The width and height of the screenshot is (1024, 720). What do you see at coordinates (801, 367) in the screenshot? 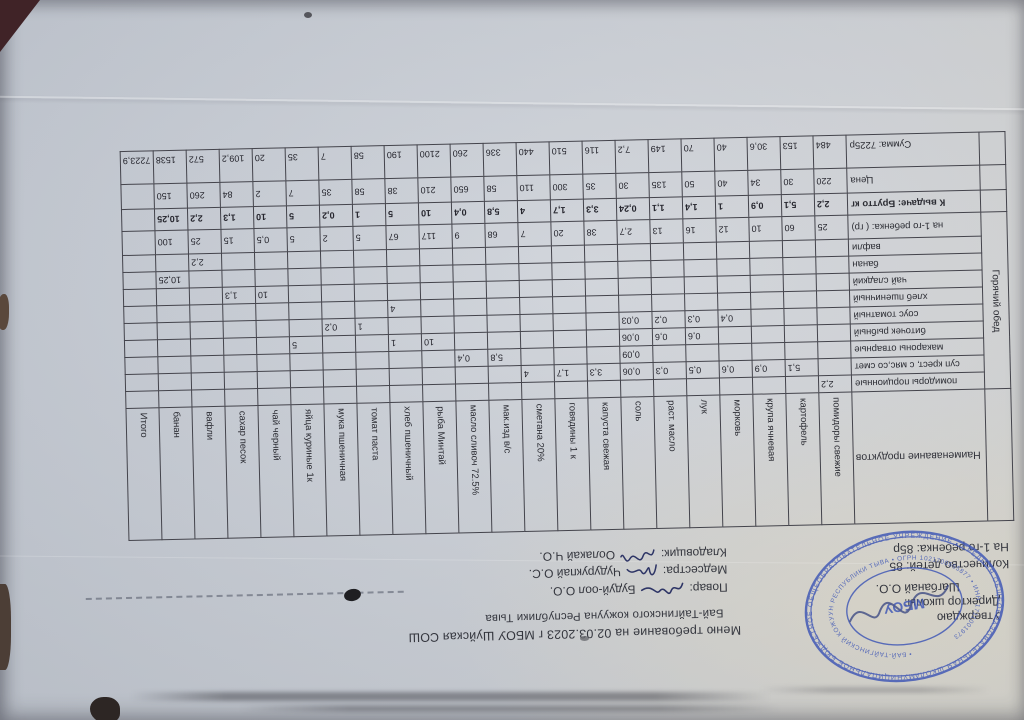
I see `value-cell: 5,1` at bounding box center [801, 367].